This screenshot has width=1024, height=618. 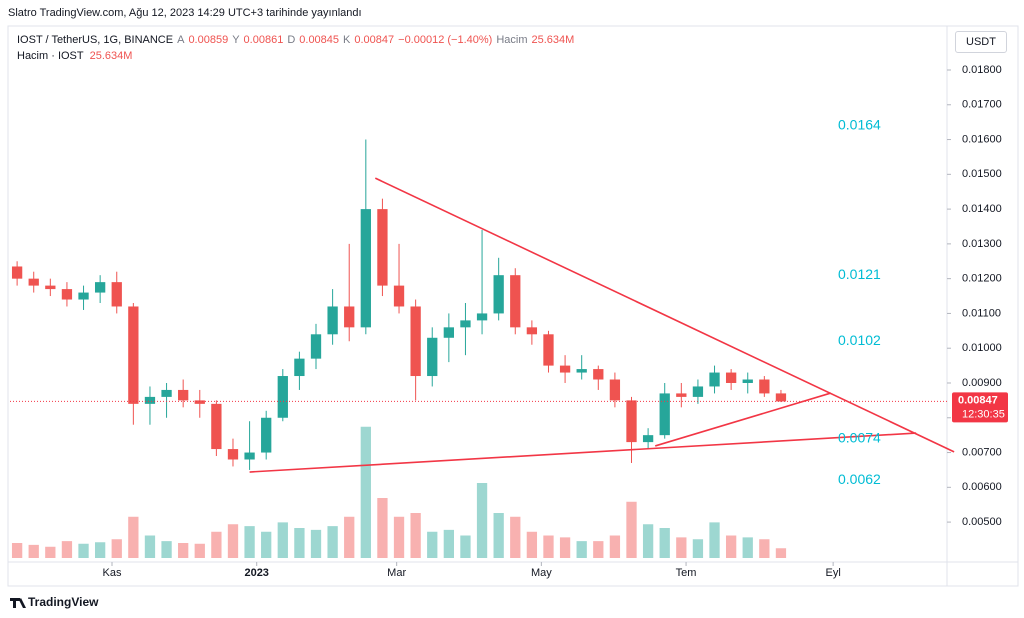 What do you see at coordinates (983, 414) in the screenshot?
I see `countdown: 12:30:35` at bounding box center [983, 414].